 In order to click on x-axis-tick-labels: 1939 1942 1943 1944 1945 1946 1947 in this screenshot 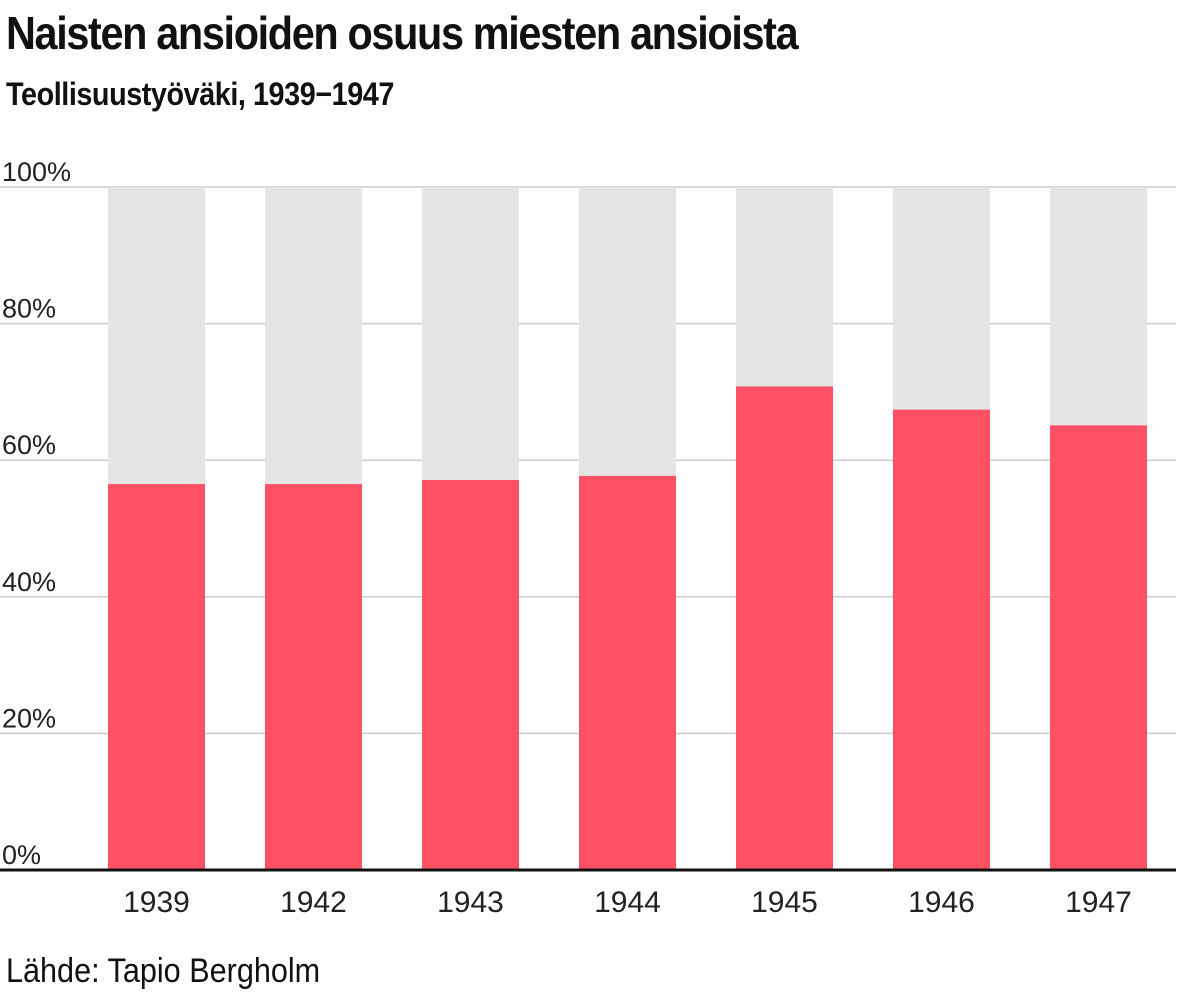, I will do `click(627, 902)`.